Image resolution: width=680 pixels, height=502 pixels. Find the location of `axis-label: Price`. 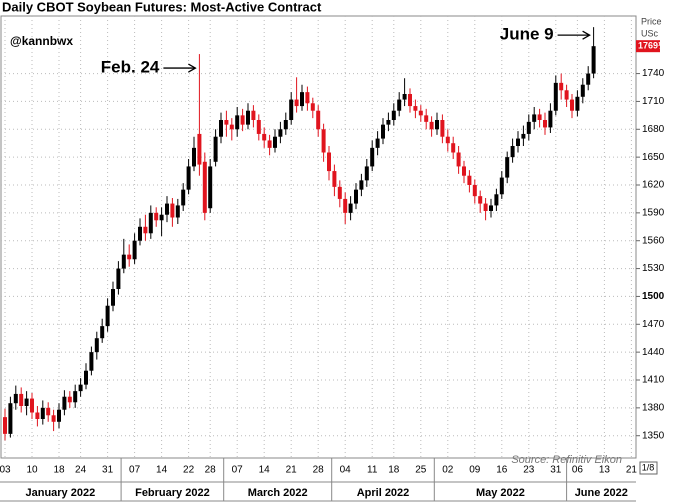

axis-label: Price is located at coordinates (651, 21).